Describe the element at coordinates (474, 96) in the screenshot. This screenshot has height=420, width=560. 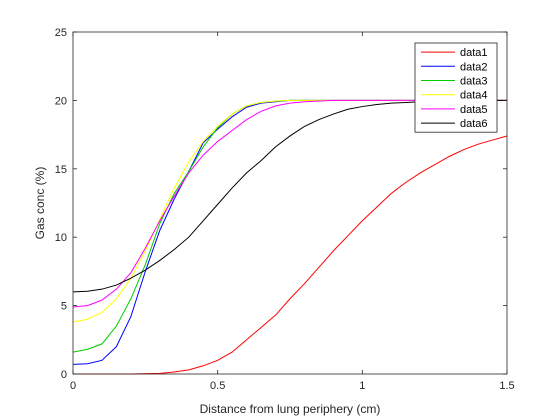
I see `legend-label-data4: data4` at that location.